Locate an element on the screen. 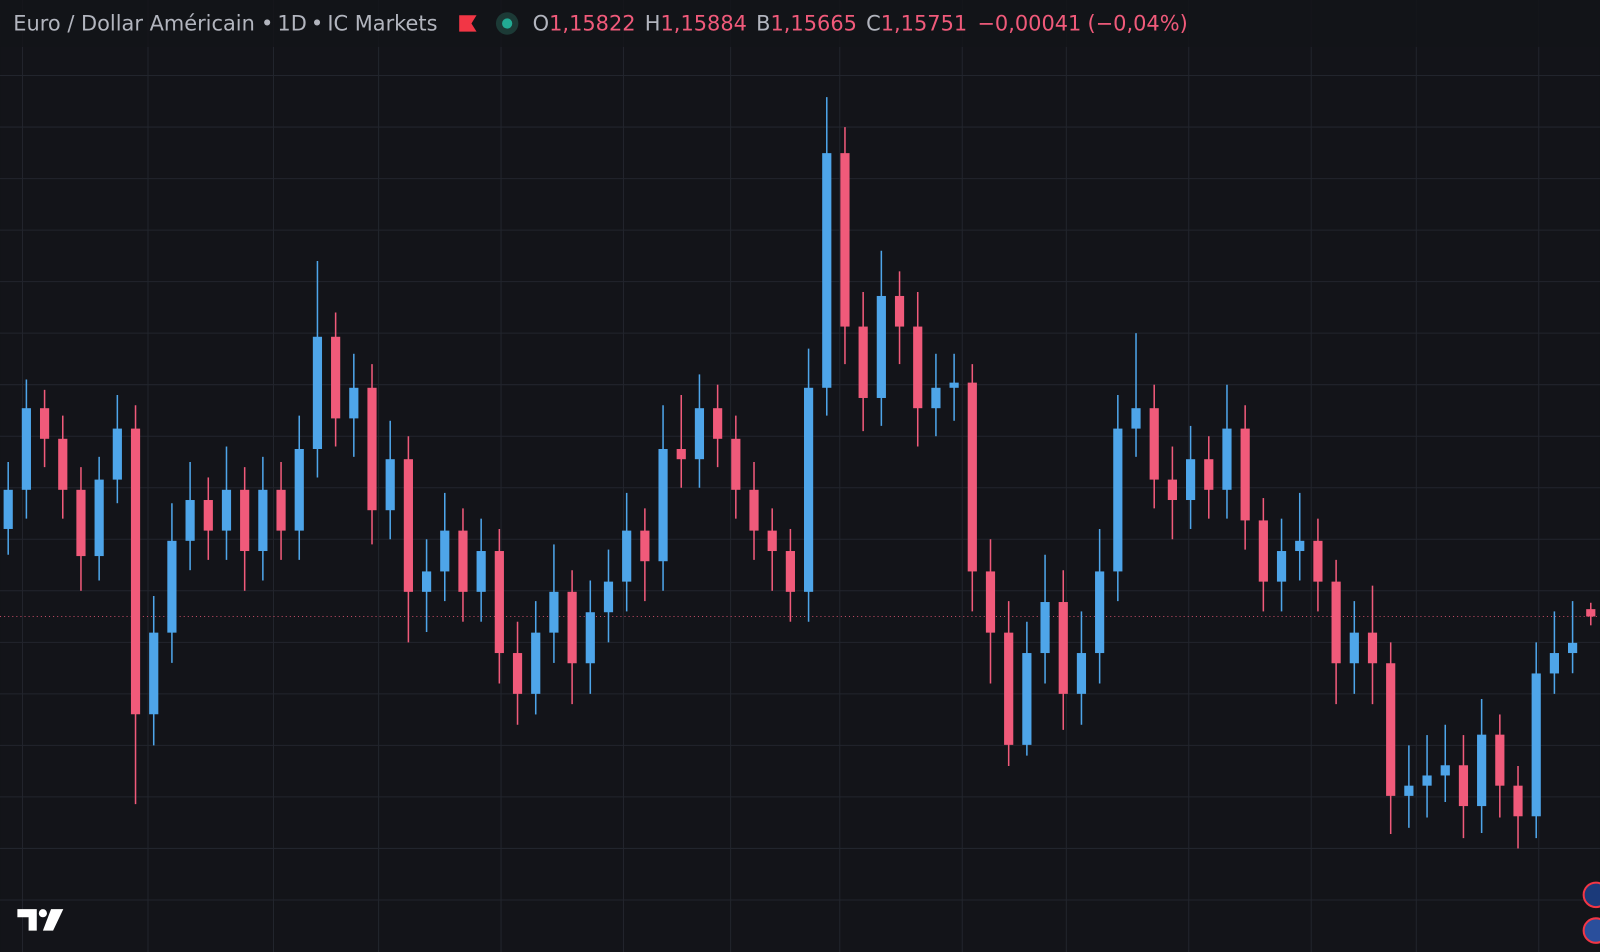 This screenshot has width=1600, height=952. title: Euro / Dollar Américain is located at coordinates (134, 23).